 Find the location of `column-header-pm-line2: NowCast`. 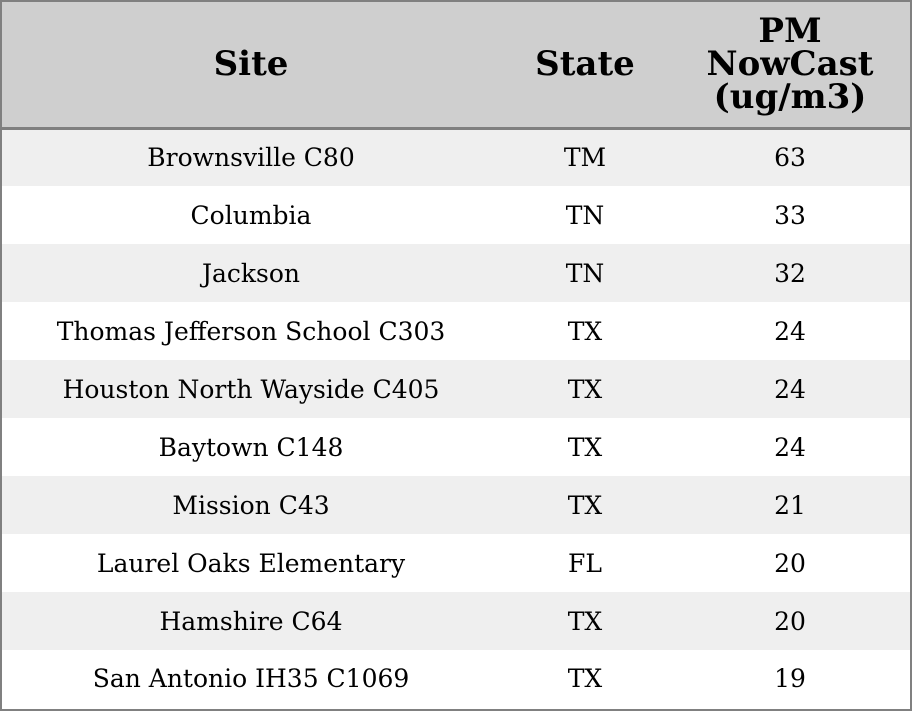

column-header-pm-line2: NowCast is located at coordinates (790, 63).